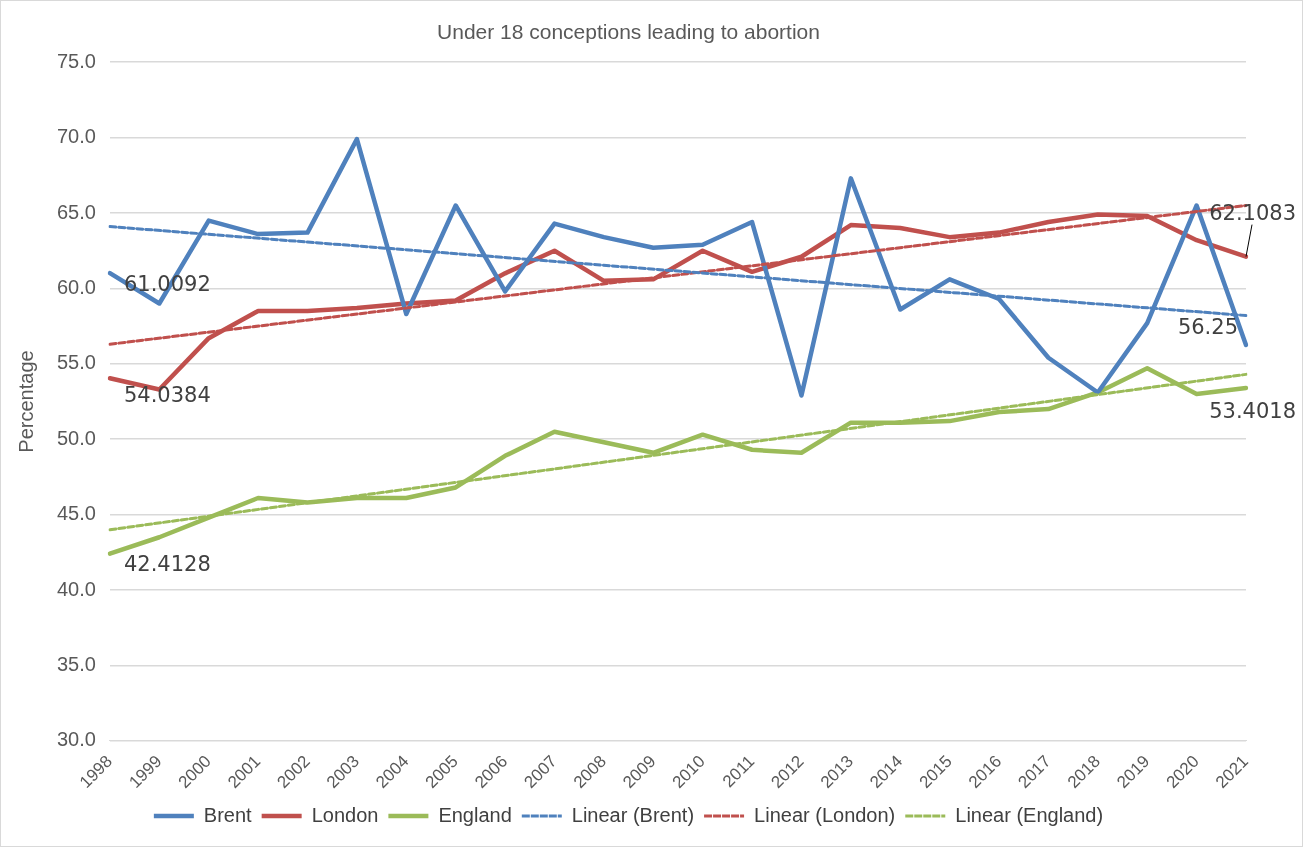 The image size is (1303, 847). What do you see at coordinates (76, 60) in the screenshot?
I see `y-tick-label: 75.0` at bounding box center [76, 60].